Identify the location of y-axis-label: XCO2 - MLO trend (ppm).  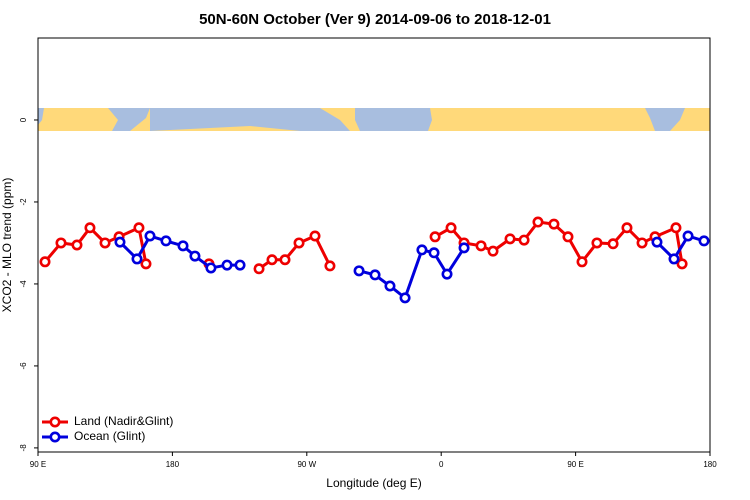
(7, 245).